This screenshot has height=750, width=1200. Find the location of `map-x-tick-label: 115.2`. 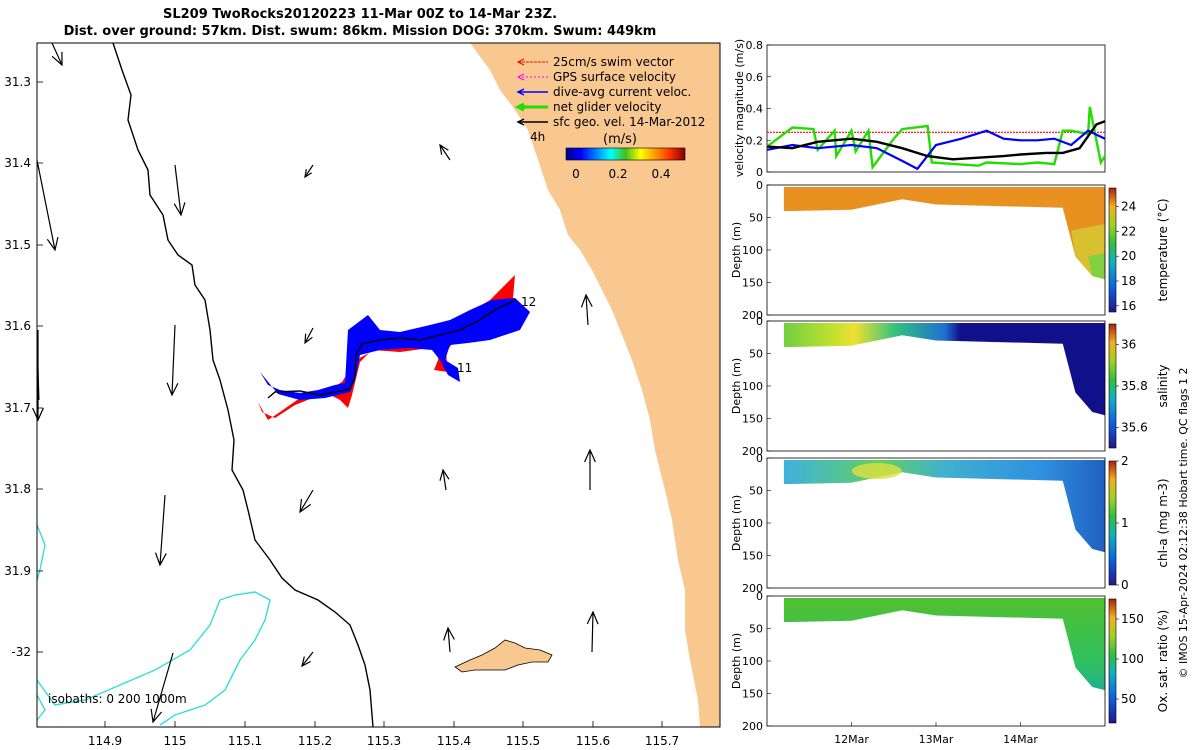

map-x-tick-label: 115.2 is located at coordinates (315, 741).